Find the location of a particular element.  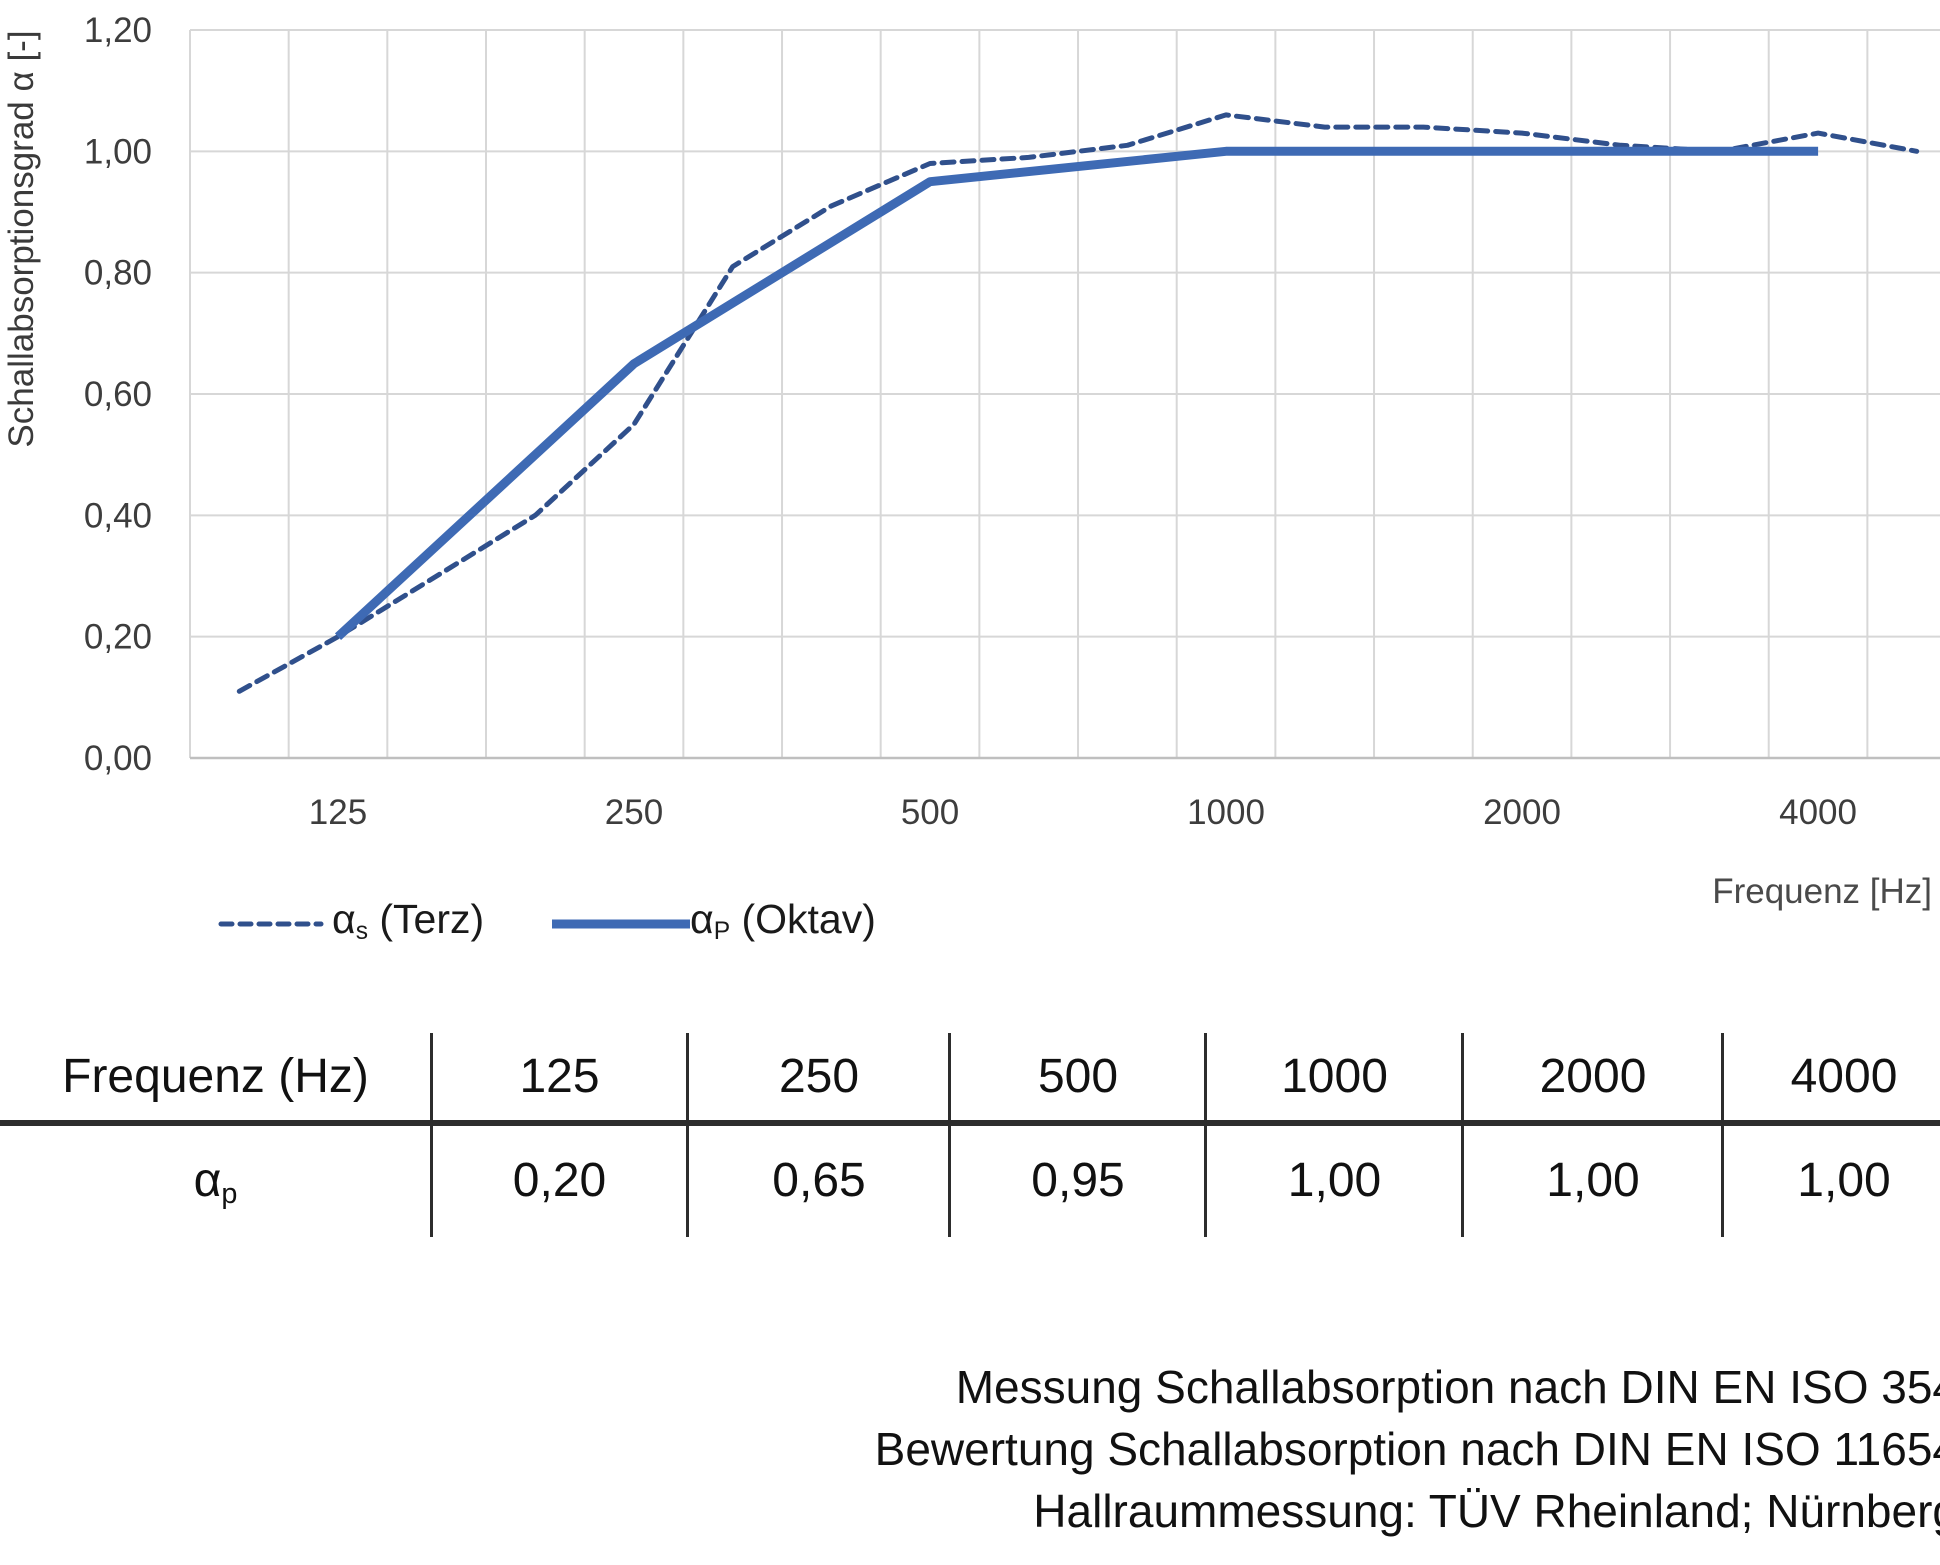

legend-solid-swatch is located at coordinates (621, 924).